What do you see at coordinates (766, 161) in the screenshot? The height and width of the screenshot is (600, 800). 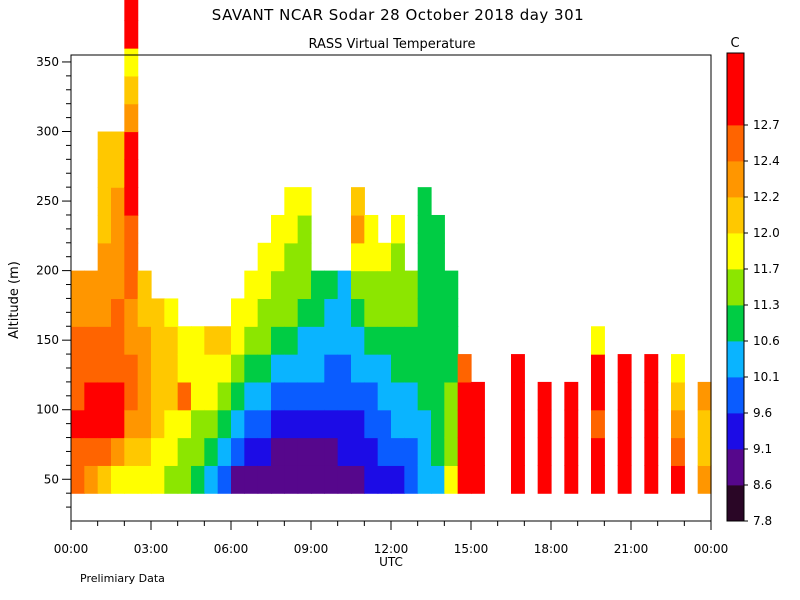 I see `colorbar-label: 12.4` at bounding box center [766, 161].